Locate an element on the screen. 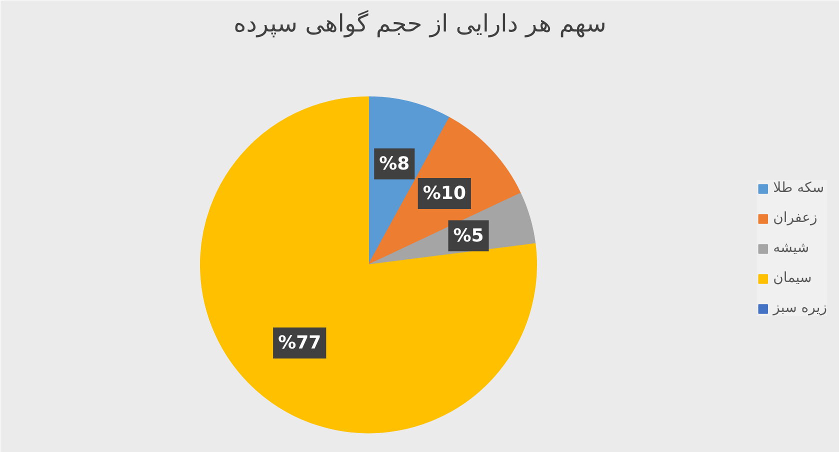 The image size is (839, 452). legend-label: شیشه is located at coordinates (791, 248).